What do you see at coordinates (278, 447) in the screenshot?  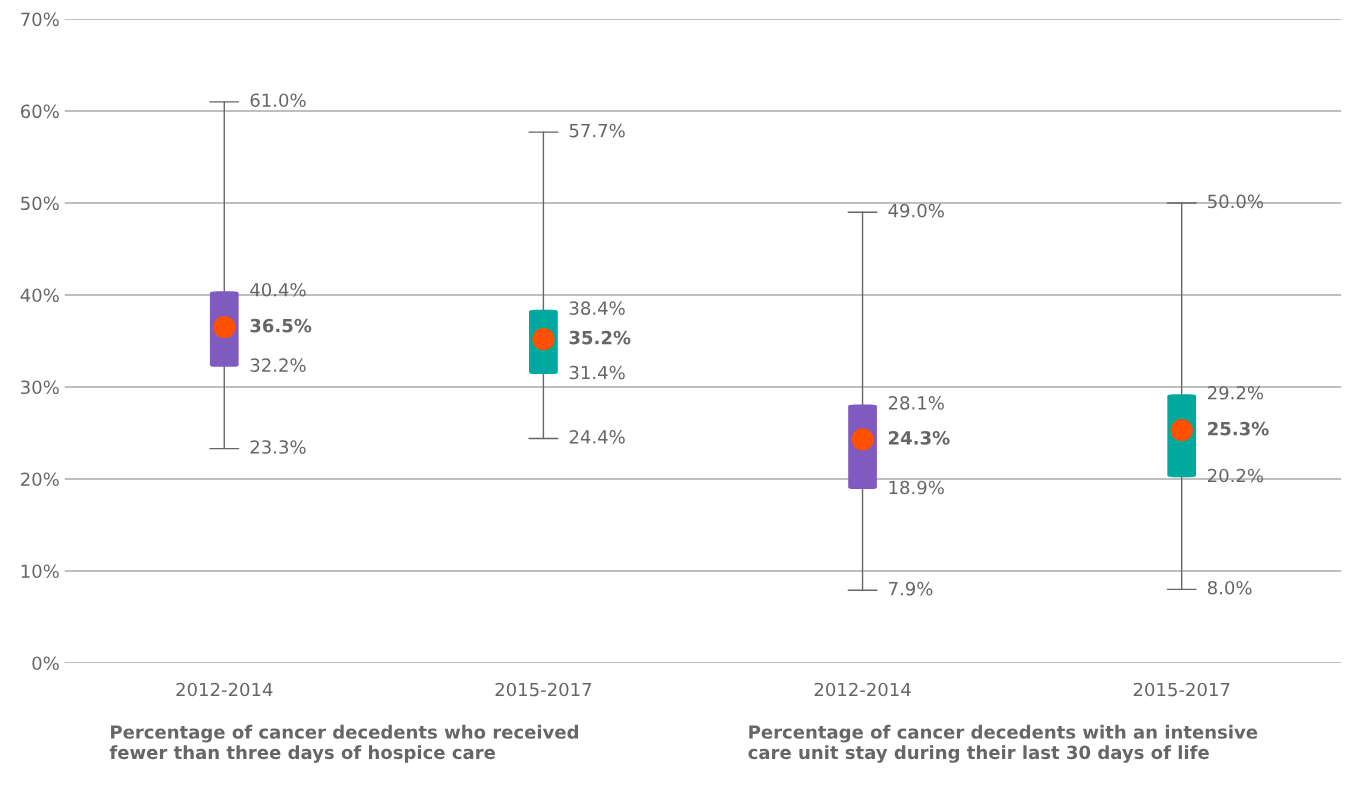 I see `annotation: 23.3%` at bounding box center [278, 447].